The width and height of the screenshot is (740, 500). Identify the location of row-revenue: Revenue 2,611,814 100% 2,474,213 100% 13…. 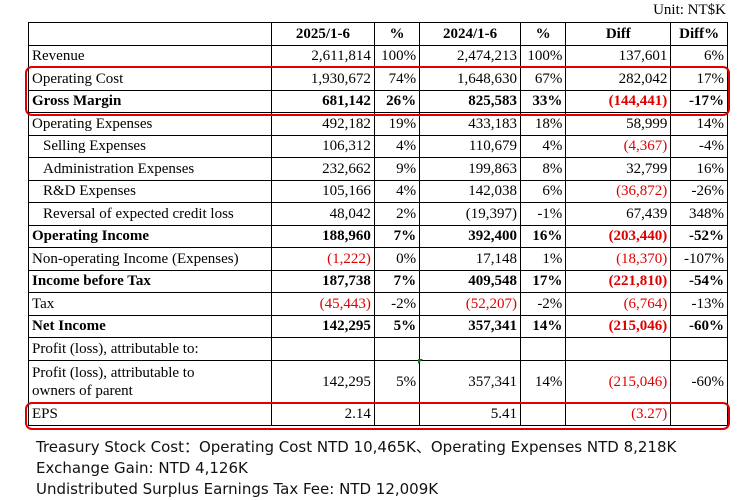
(378, 56).